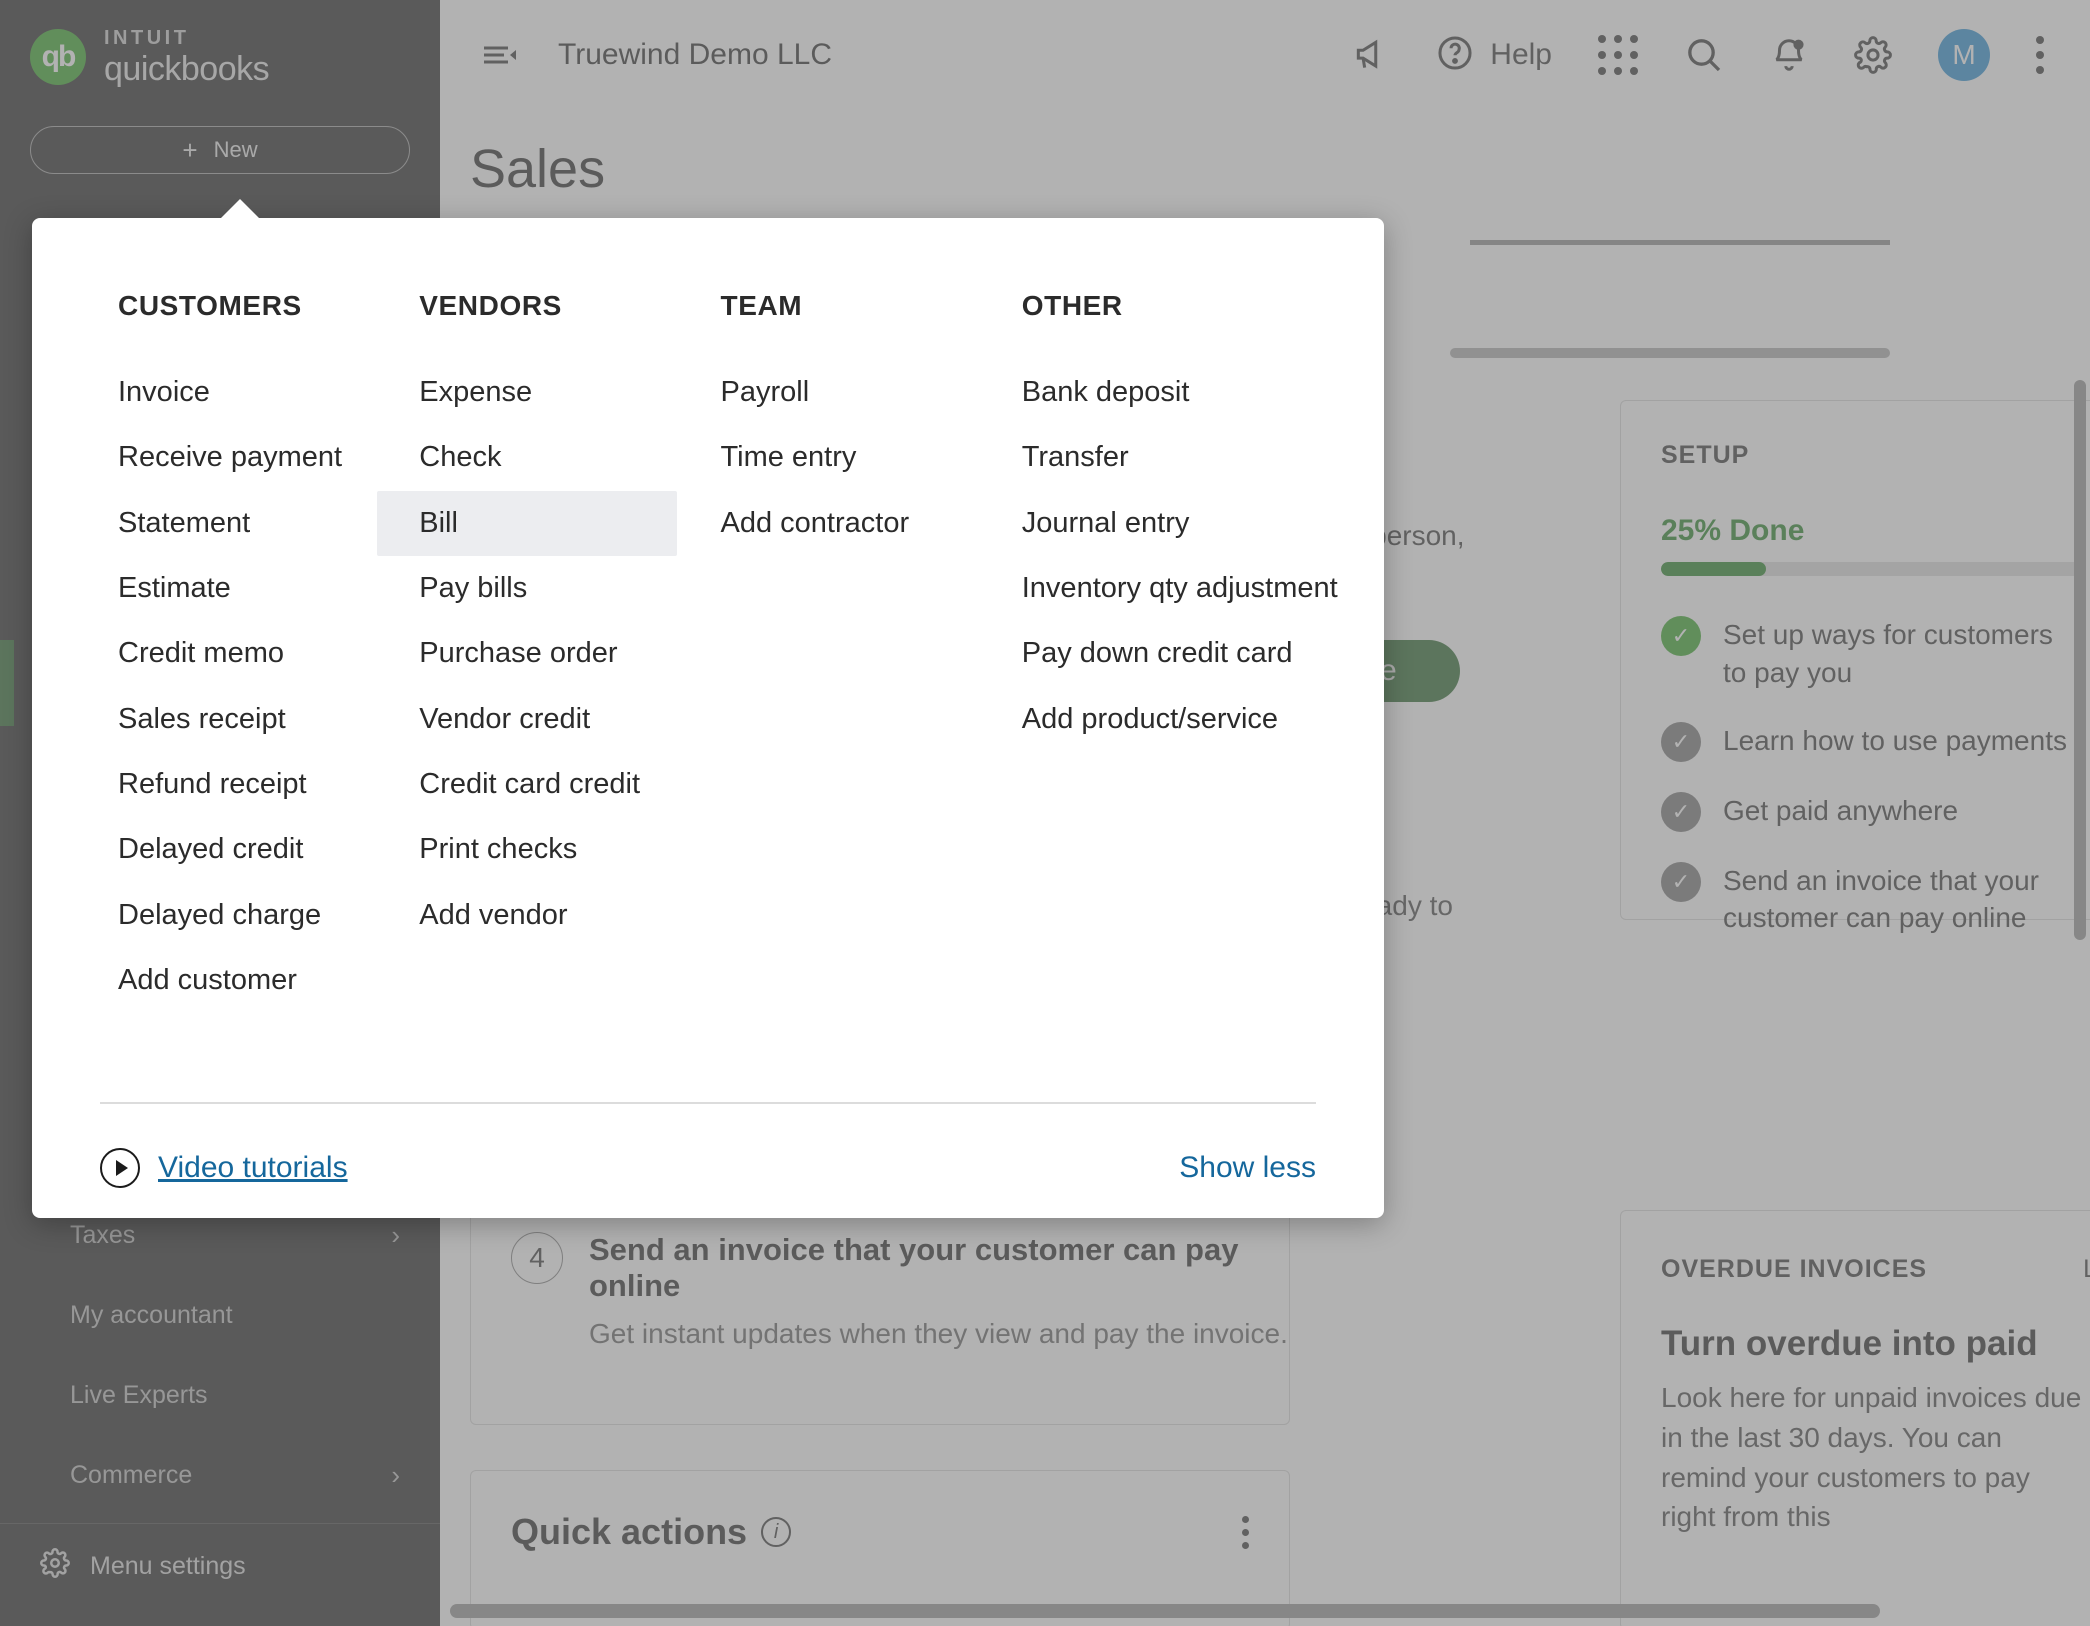 This screenshot has height=1626, width=2090. I want to click on menu-item-invoice: Invoice, so click(164, 392).